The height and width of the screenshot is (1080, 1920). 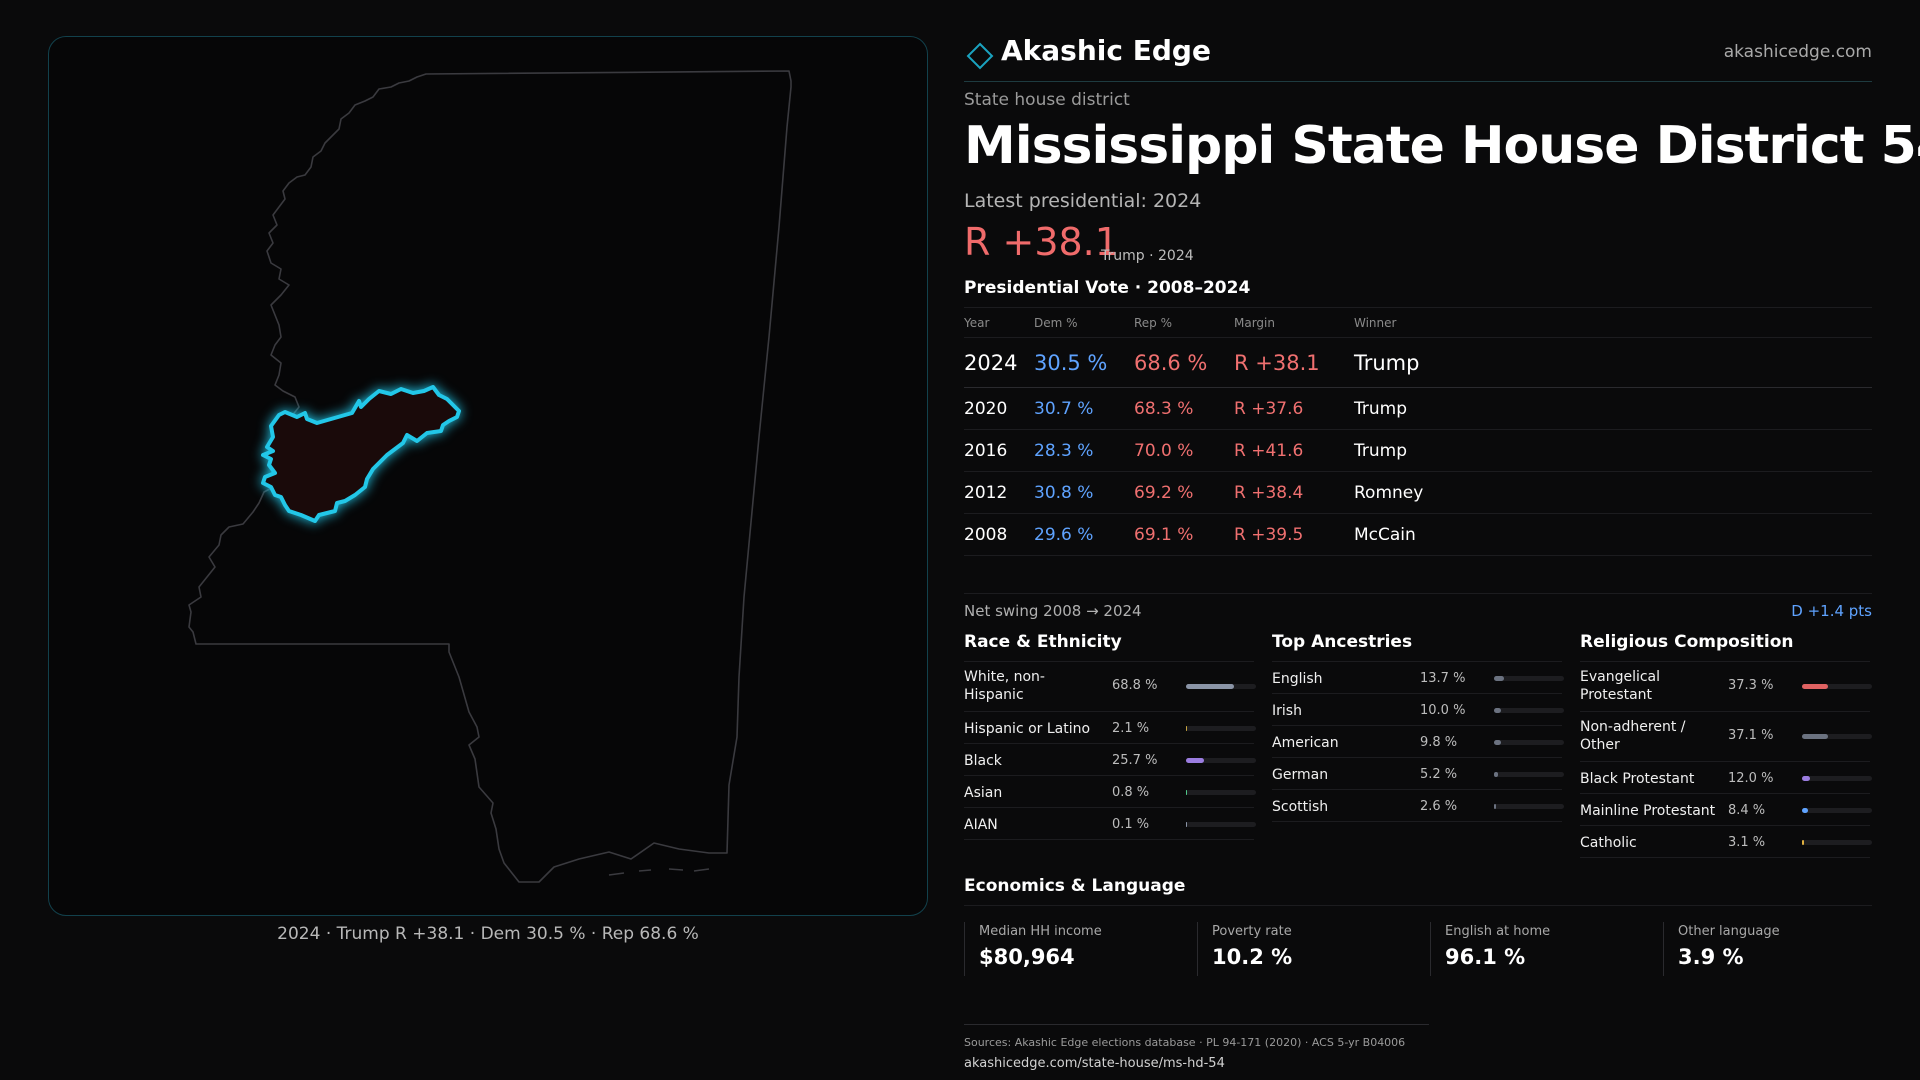 I want to click on stat-label: English at home, so click(x=1546, y=931).